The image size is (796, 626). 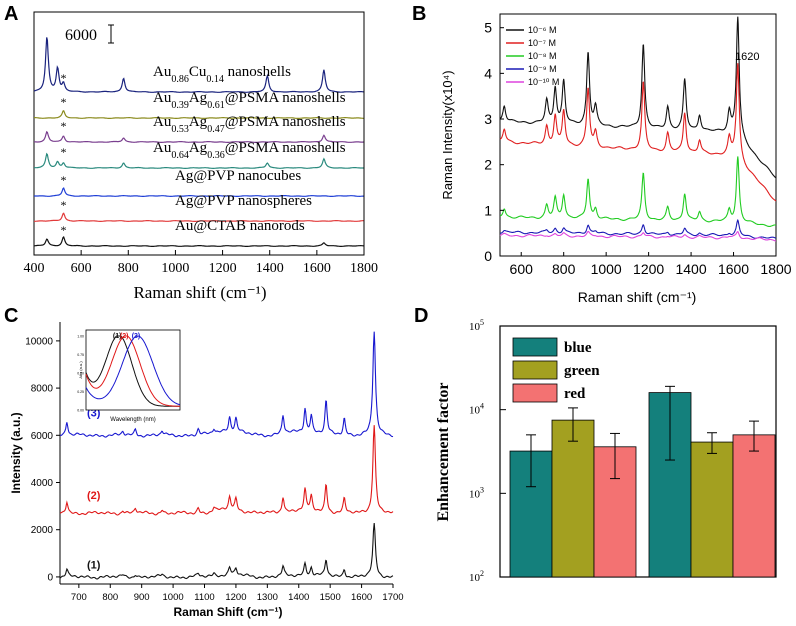 What do you see at coordinates (50, 577) in the screenshot?
I see `panel-c-y-tick-label: 0` at bounding box center [50, 577].